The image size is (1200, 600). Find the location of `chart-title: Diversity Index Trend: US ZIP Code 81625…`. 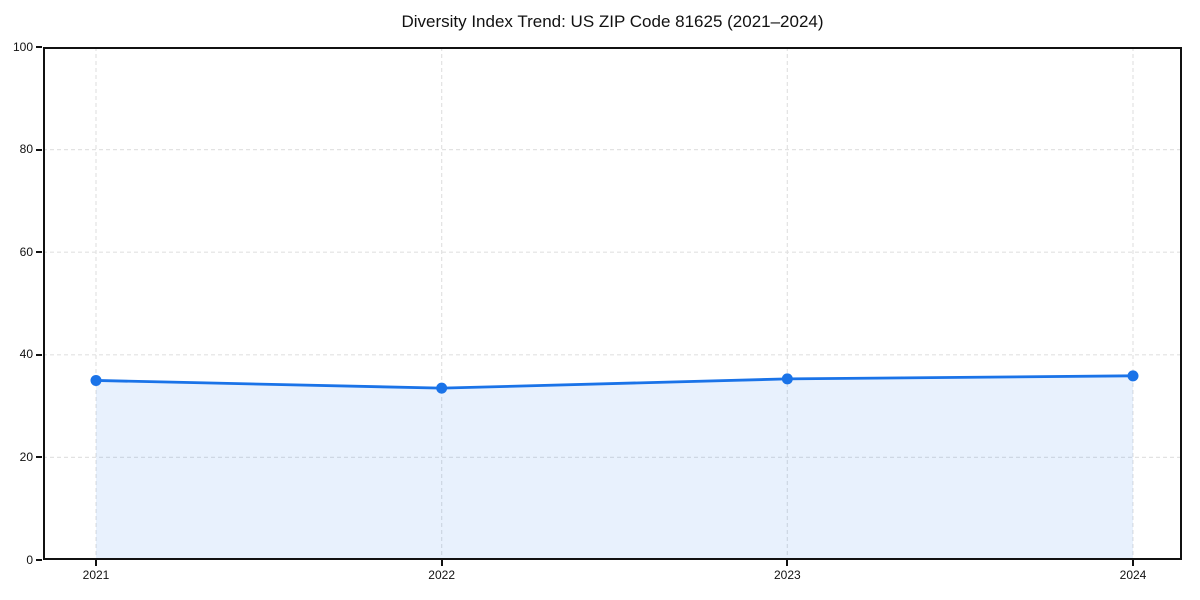

chart-title: Diversity Index Trend: US ZIP Code 81625… is located at coordinates (612, 21).